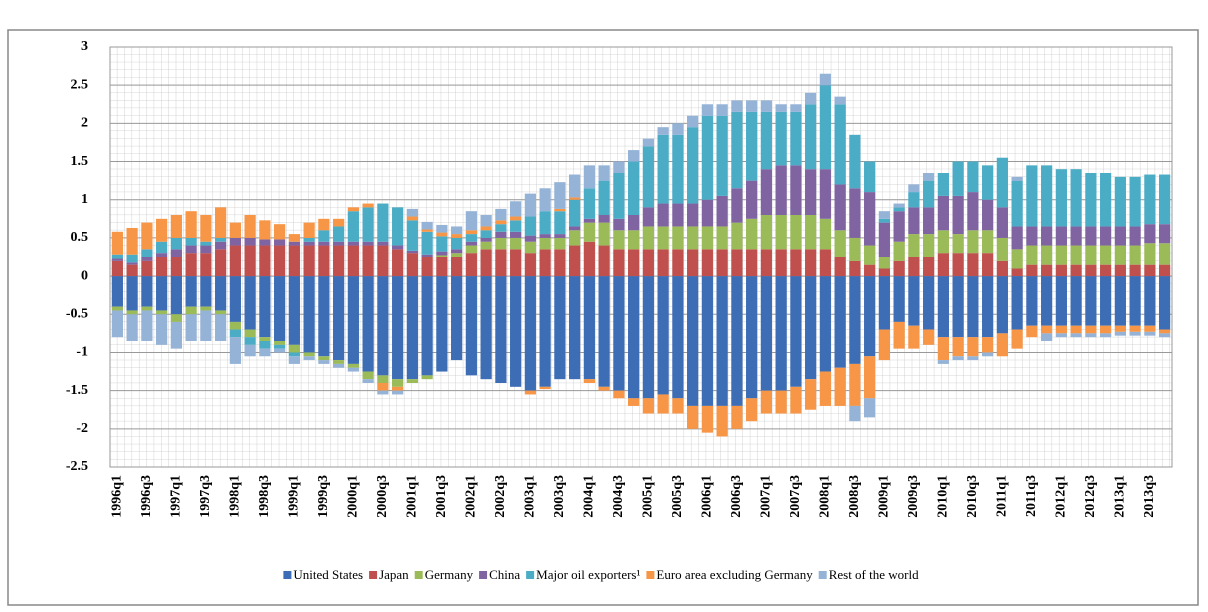  I want to click on legend-label: Euro area excluding Germany, so click(734, 574).